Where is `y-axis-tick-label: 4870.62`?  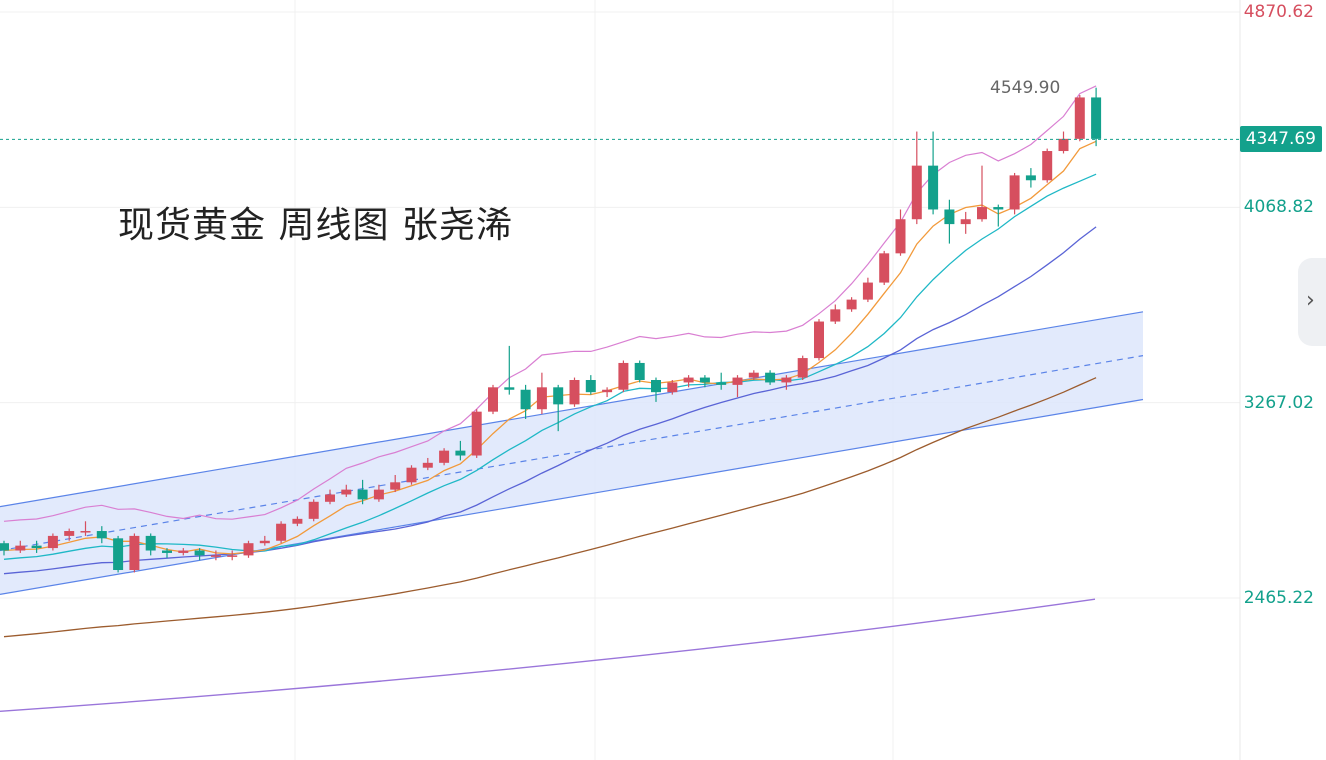 y-axis-tick-label: 4870.62 is located at coordinates (1278, 12).